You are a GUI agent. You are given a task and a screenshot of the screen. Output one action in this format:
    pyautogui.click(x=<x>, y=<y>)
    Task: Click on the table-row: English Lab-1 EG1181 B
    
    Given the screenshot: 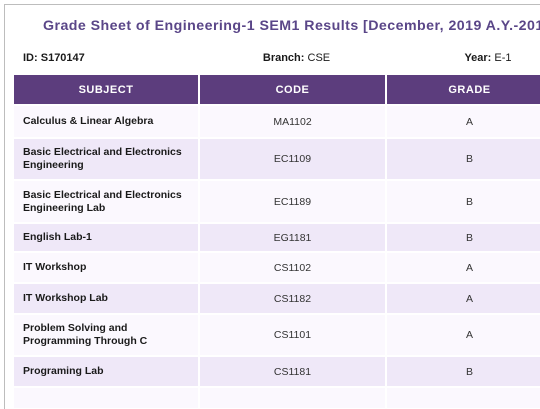 What is the action you would take?
    pyautogui.click(x=277, y=237)
    